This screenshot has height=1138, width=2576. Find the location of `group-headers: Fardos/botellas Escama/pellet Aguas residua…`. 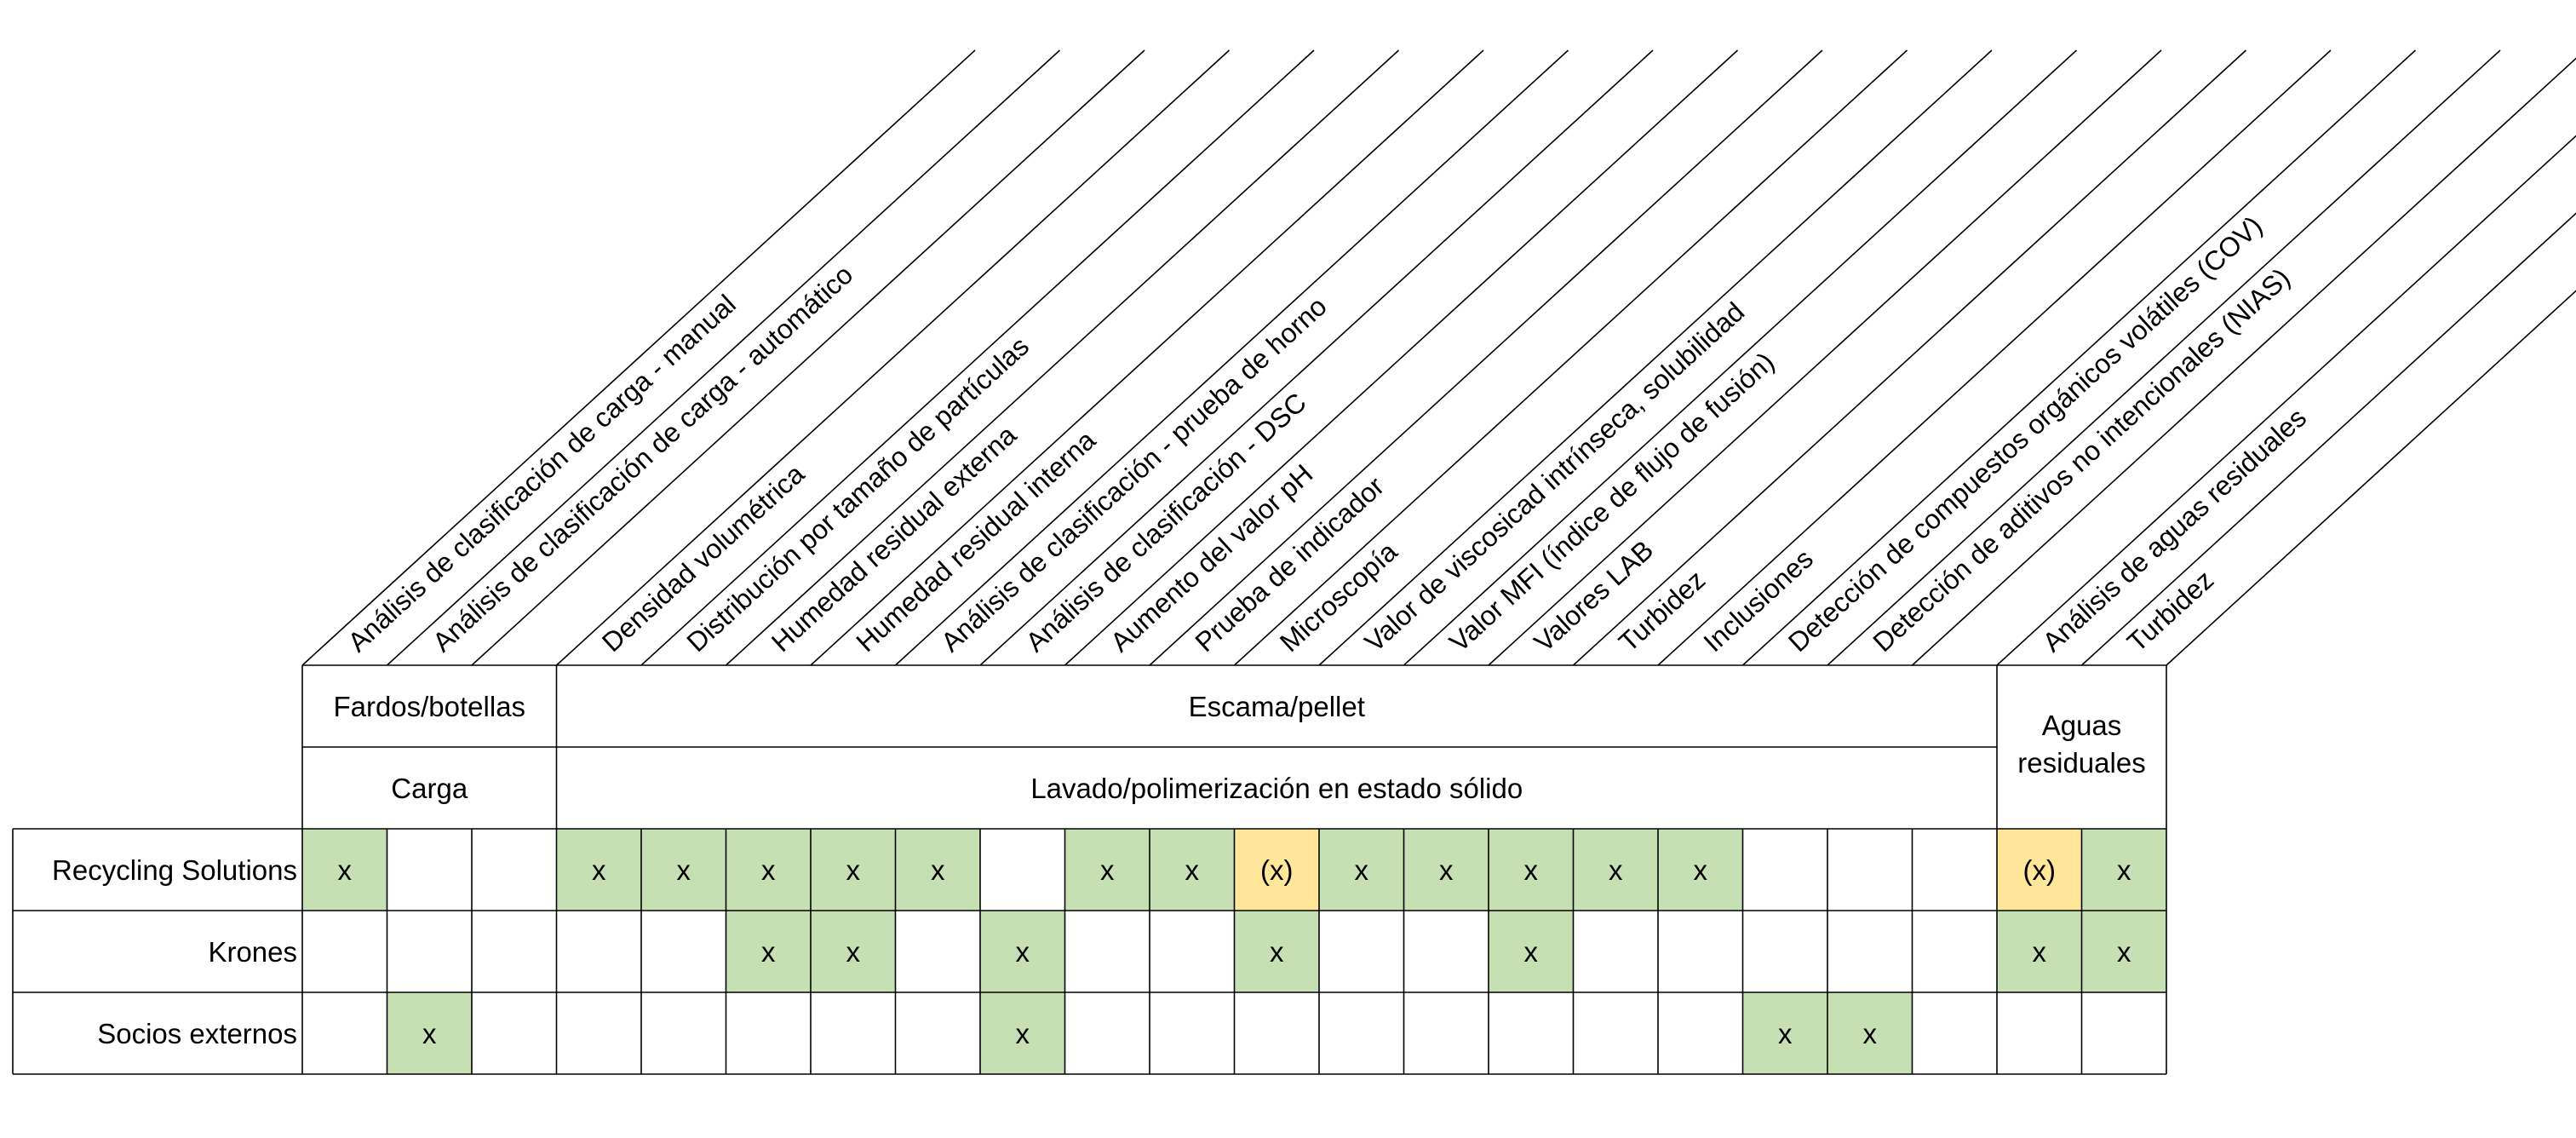

group-headers: Fardos/botellas Escama/pellet Aguas residua… is located at coordinates (1239, 747).